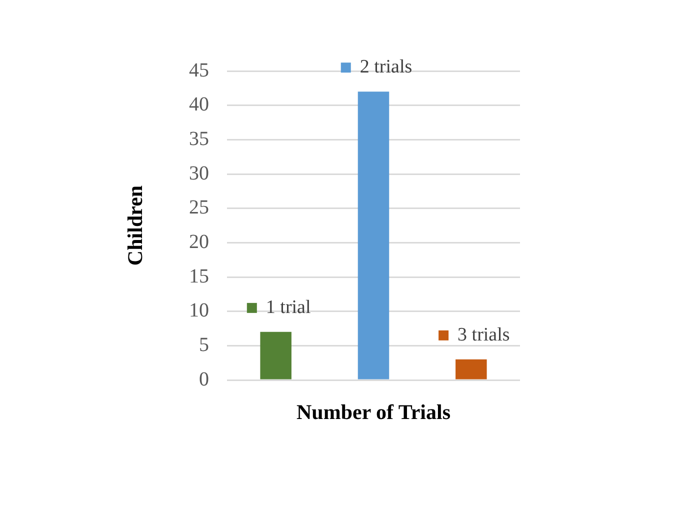 Image resolution: width=685 pixels, height=520 pixels. What do you see at coordinates (199, 276) in the screenshot?
I see `y-tick-label: 15` at bounding box center [199, 276].